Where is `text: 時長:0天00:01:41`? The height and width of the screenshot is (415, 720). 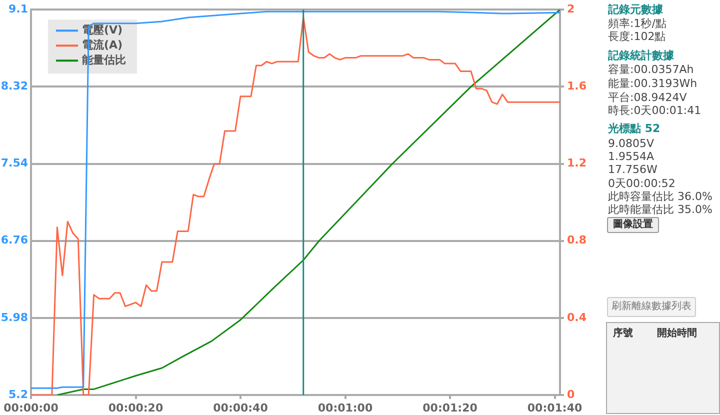 text: 時長:0天00:01:41 is located at coordinates (655, 110).